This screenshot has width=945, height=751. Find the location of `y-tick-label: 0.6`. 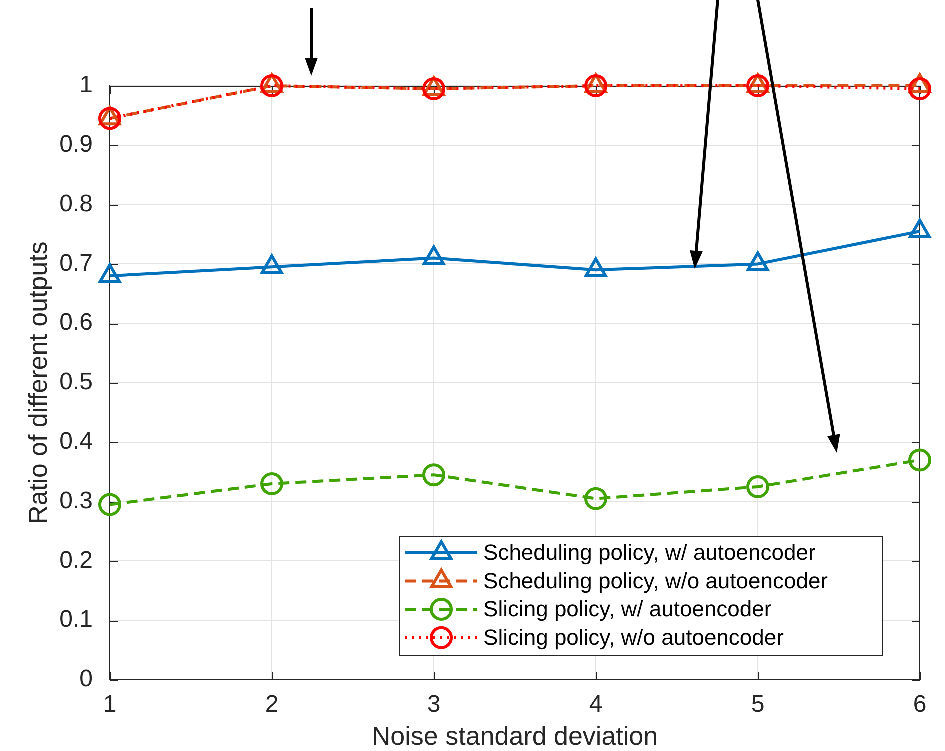

y-tick-label: 0.6 is located at coordinates (76, 322).